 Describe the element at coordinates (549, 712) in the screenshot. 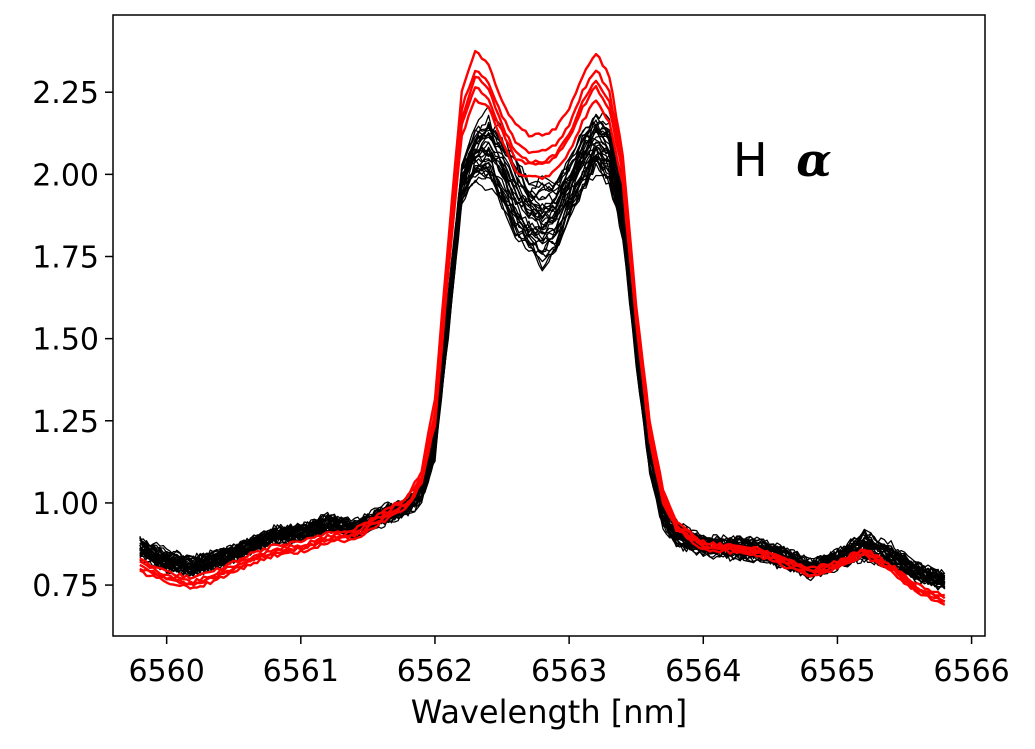

I see `x-axis-title: Wavelength [nm]` at that location.